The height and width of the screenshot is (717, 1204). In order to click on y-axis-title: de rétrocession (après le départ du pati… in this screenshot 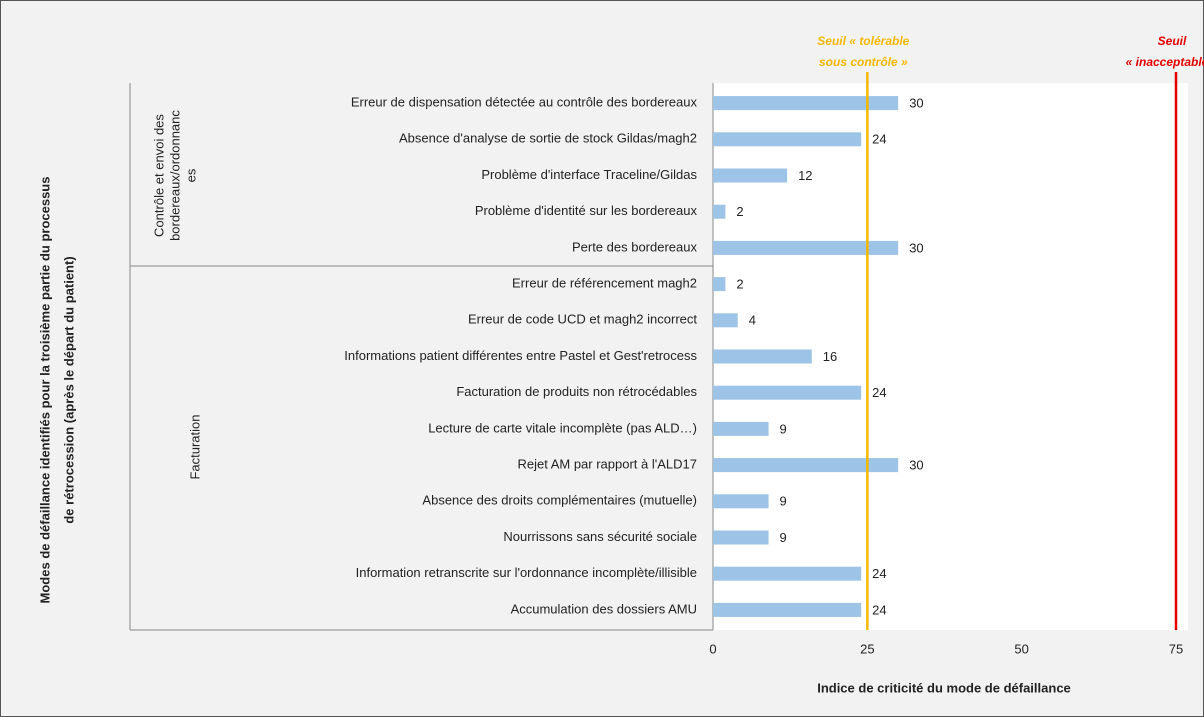, I will do `click(68, 389)`.